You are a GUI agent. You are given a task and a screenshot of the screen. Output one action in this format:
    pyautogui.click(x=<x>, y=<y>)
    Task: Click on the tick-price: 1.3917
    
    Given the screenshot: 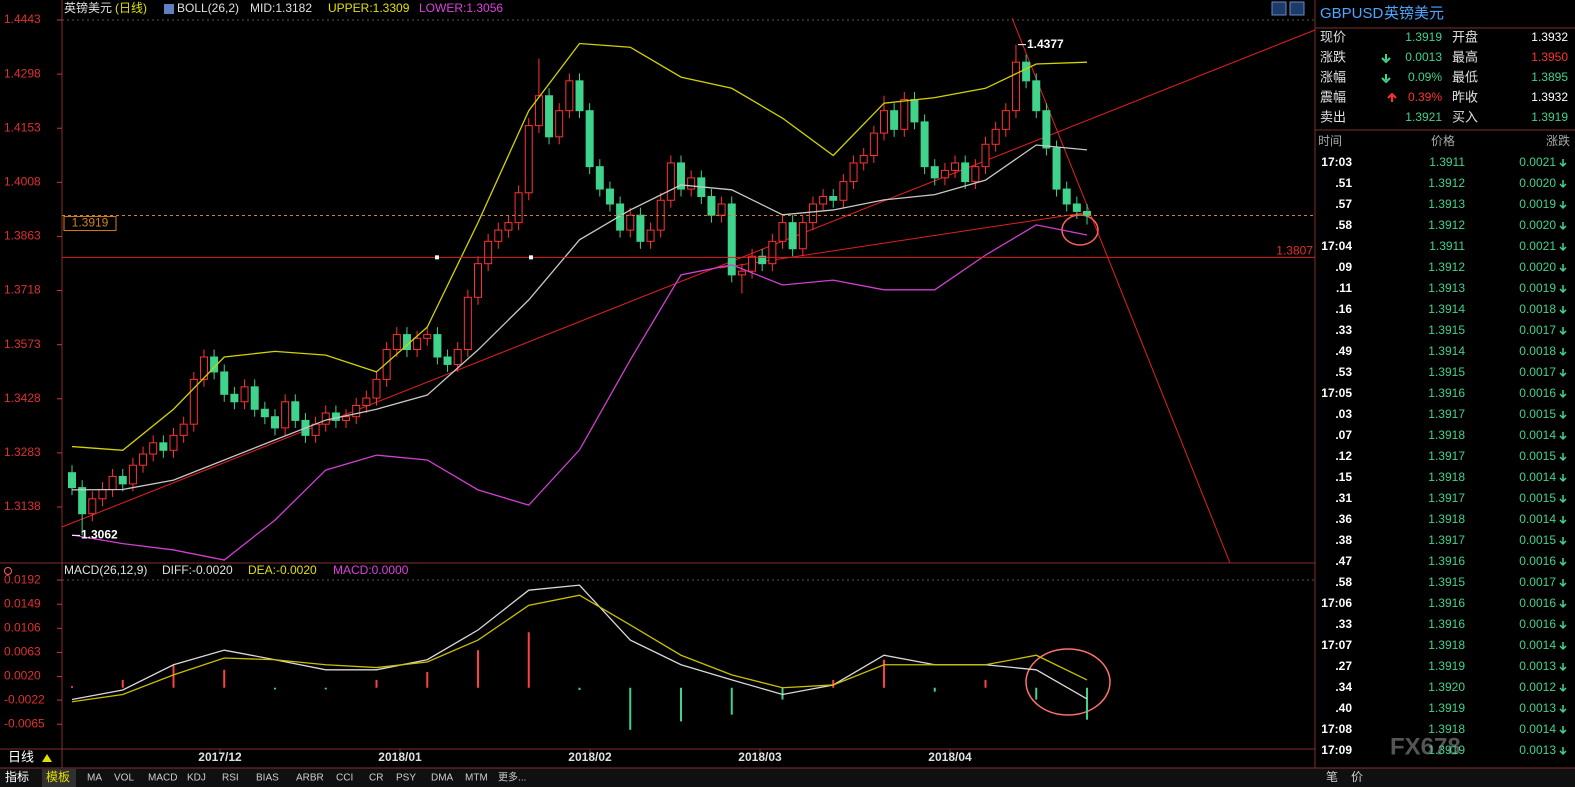 What is the action you would take?
    pyautogui.click(x=1446, y=540)
    